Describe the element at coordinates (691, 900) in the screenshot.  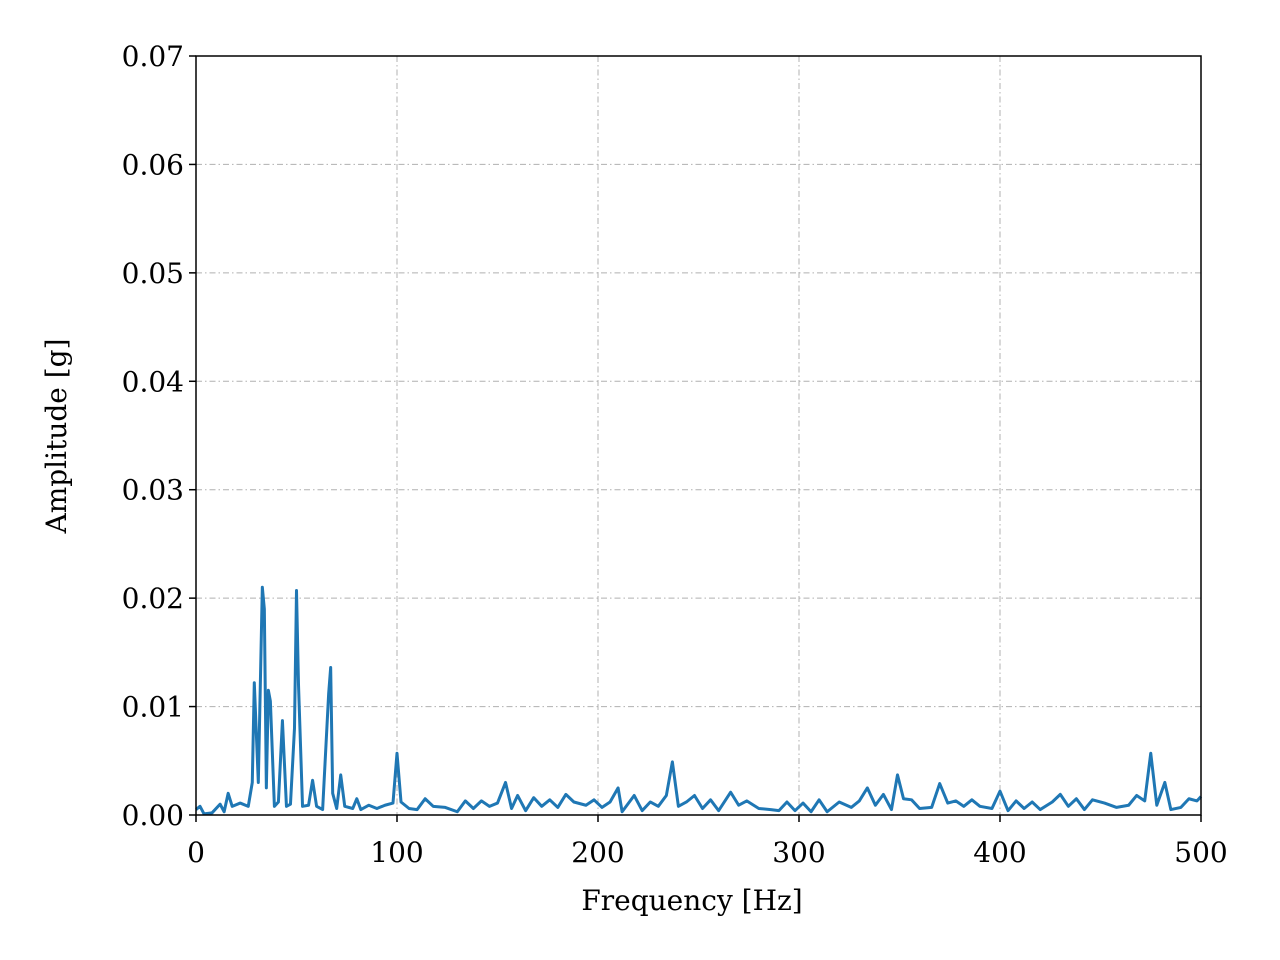
I see `x-axis-label: Frequency [Hz]` at that location.